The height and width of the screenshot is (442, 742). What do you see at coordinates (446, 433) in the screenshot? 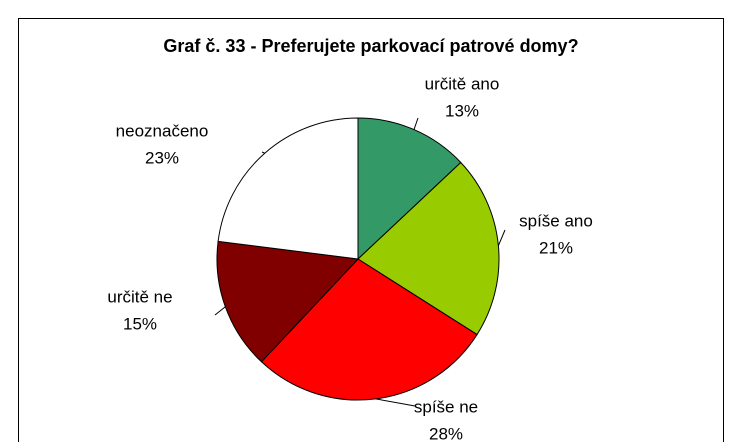
I see `data-label-value: 28%` at bounding box center [446, 433].